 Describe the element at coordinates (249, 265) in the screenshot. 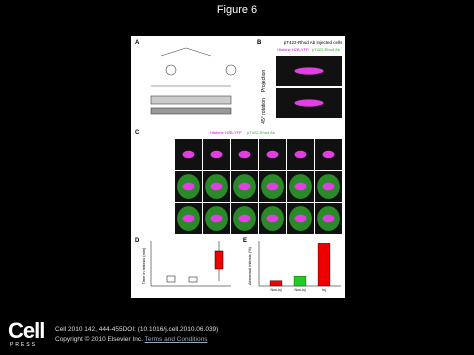

I see `axis-label: Abnormal mitosis (%)` at that location.